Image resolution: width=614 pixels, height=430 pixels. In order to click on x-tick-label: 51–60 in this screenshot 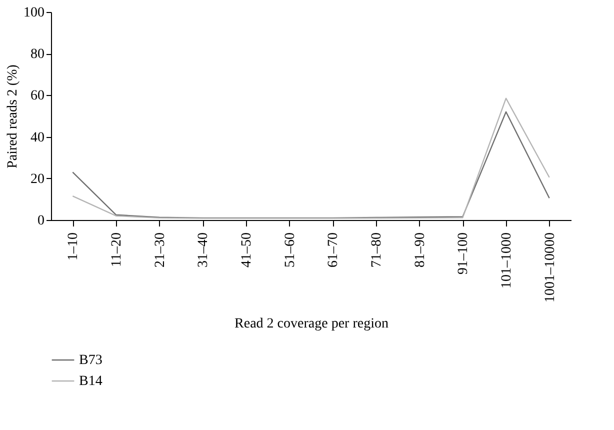, I will do `click(290, 250)`.